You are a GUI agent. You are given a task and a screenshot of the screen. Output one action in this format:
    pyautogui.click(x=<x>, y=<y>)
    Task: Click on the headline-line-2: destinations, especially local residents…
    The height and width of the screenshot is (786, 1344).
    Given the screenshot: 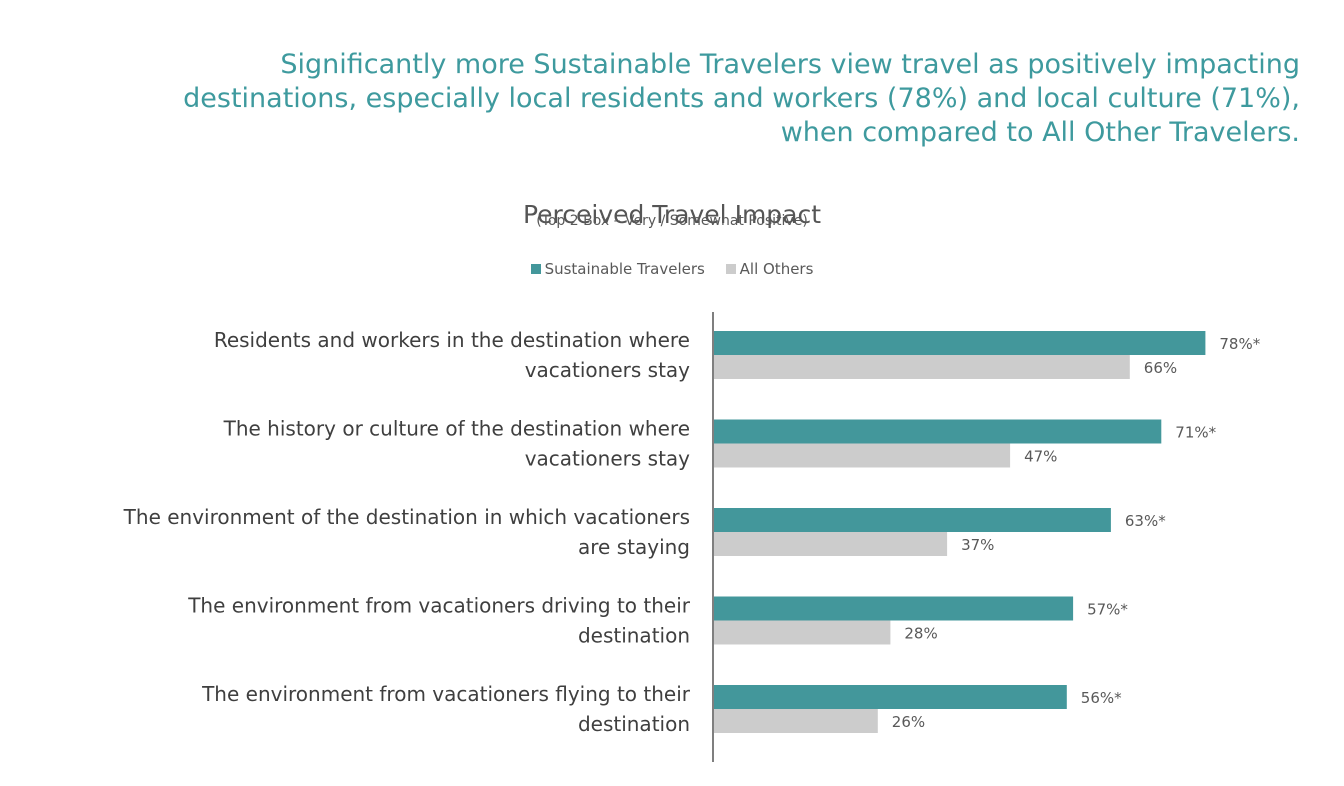 What is the action you would take?
    pyautogui.click(x=741, y=98)
    